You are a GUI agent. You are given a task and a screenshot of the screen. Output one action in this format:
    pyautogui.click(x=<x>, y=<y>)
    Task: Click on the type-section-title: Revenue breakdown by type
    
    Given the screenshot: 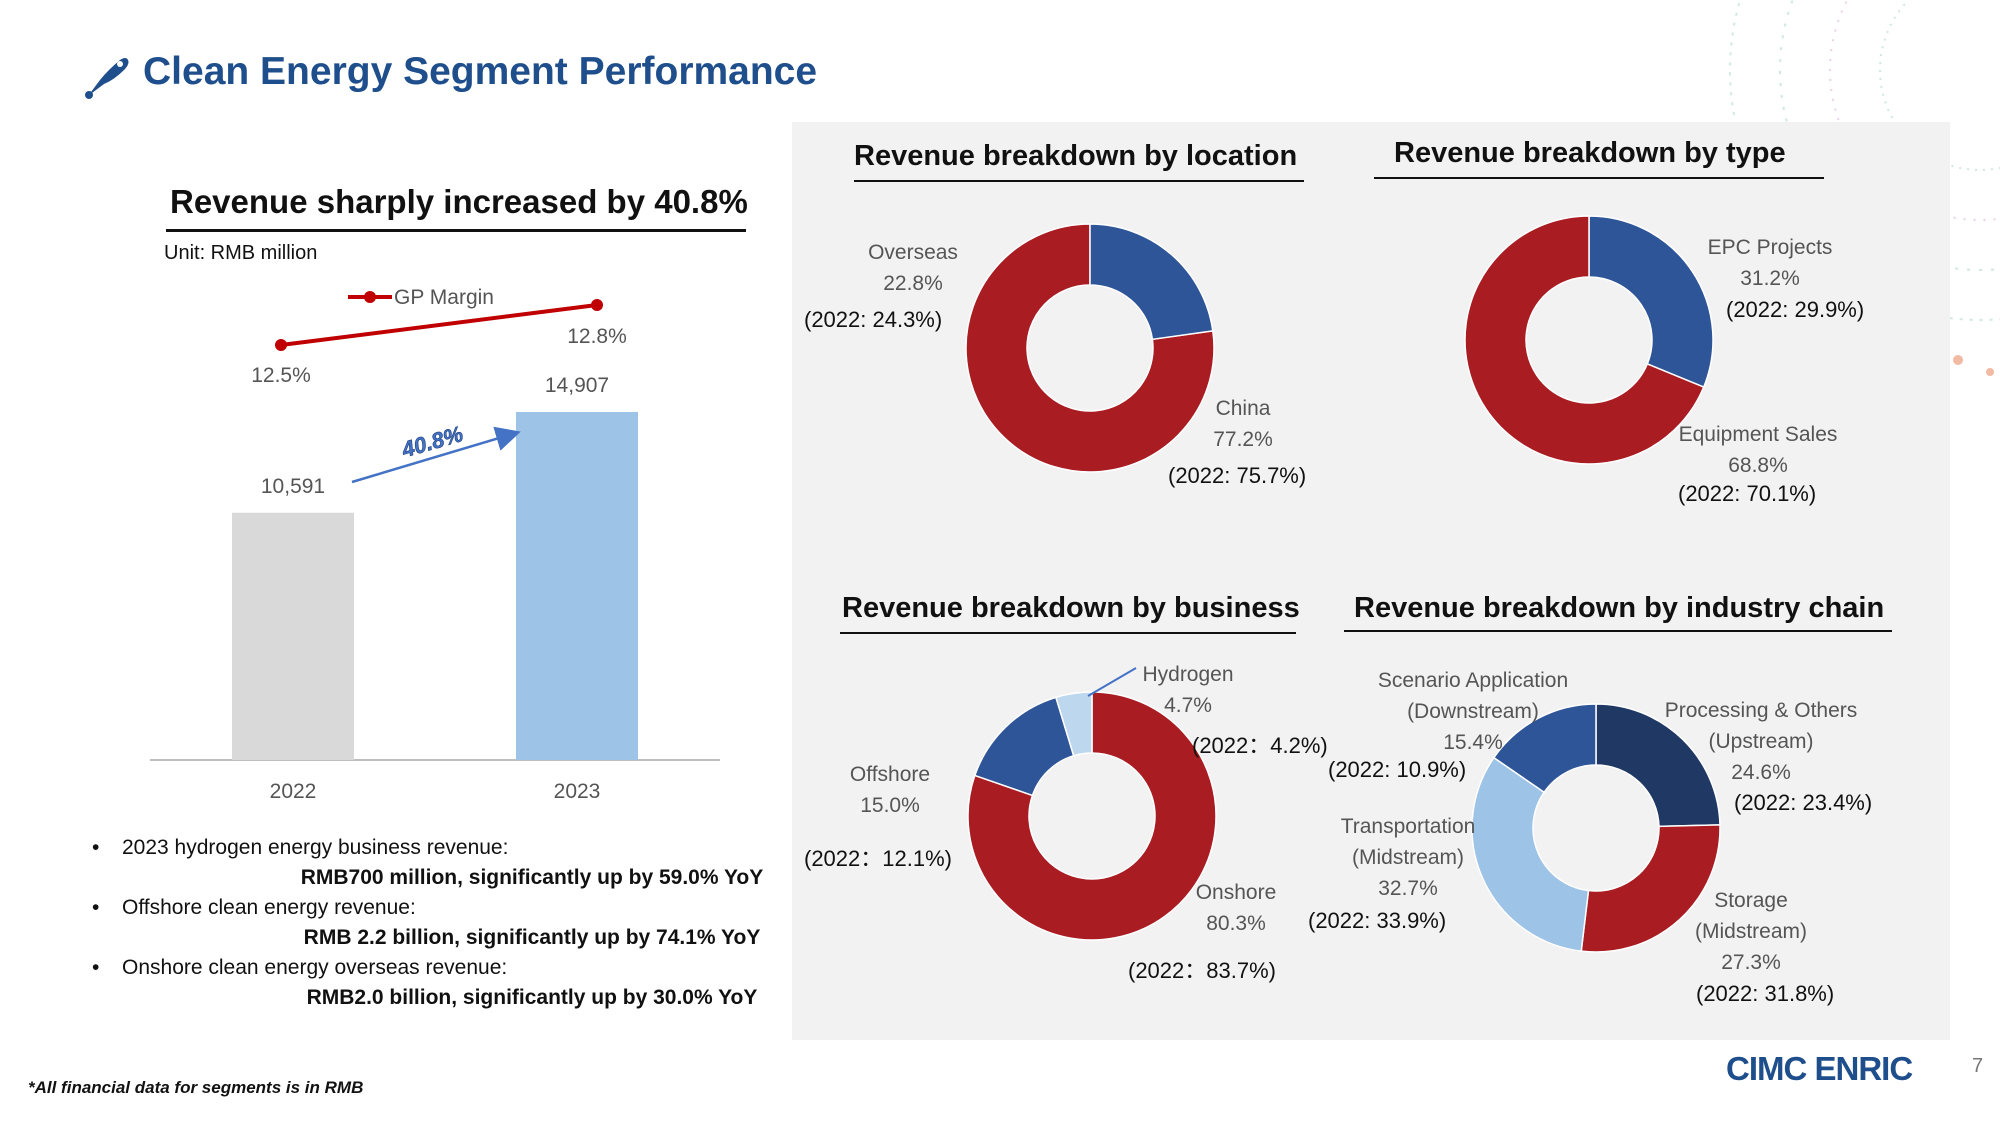 What is the action you would take?
    pyautogui.click(x=1590, y=153)
    